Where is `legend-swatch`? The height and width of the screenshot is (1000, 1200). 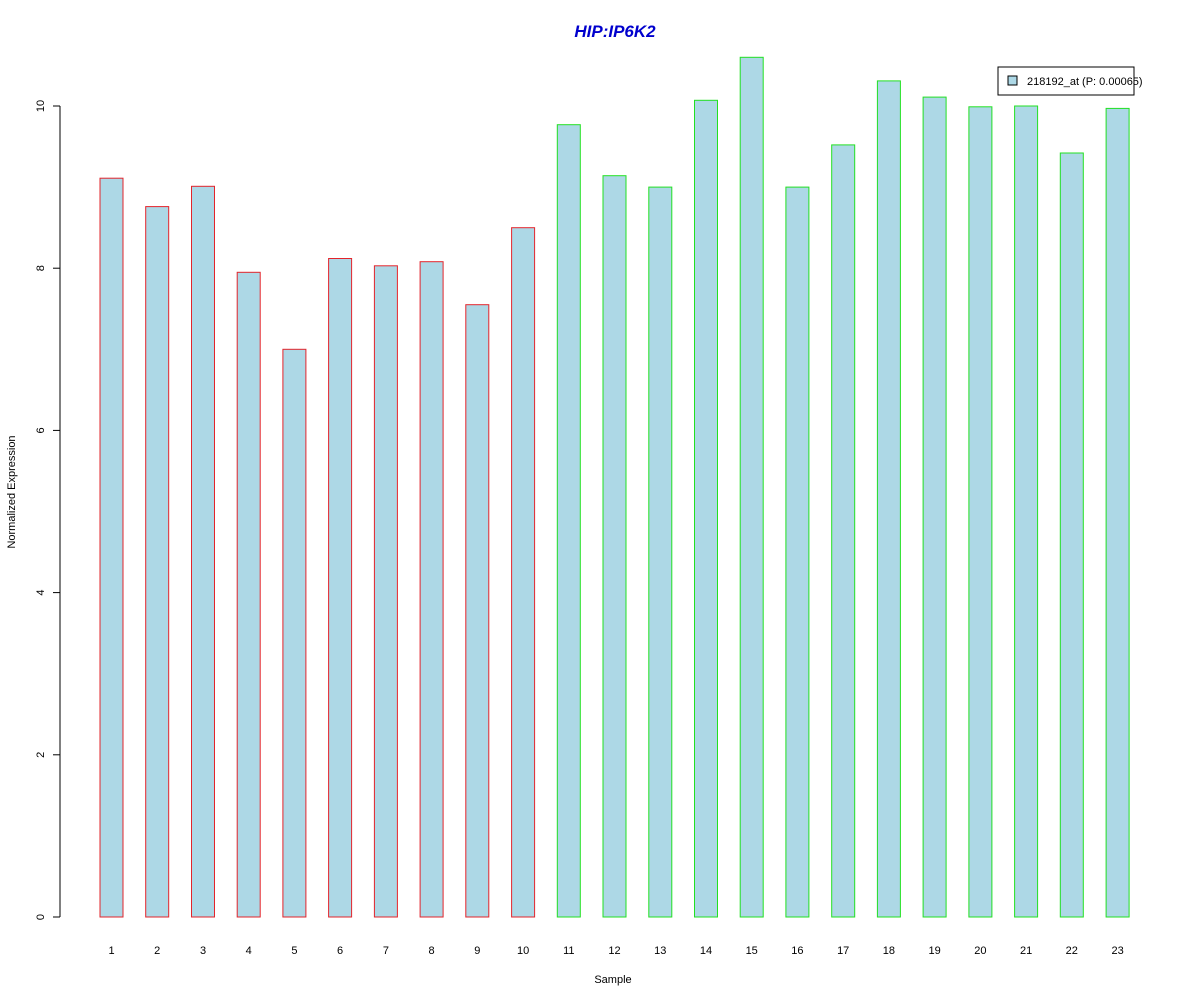 legend-swatch is located at coordinates (1012, 80).